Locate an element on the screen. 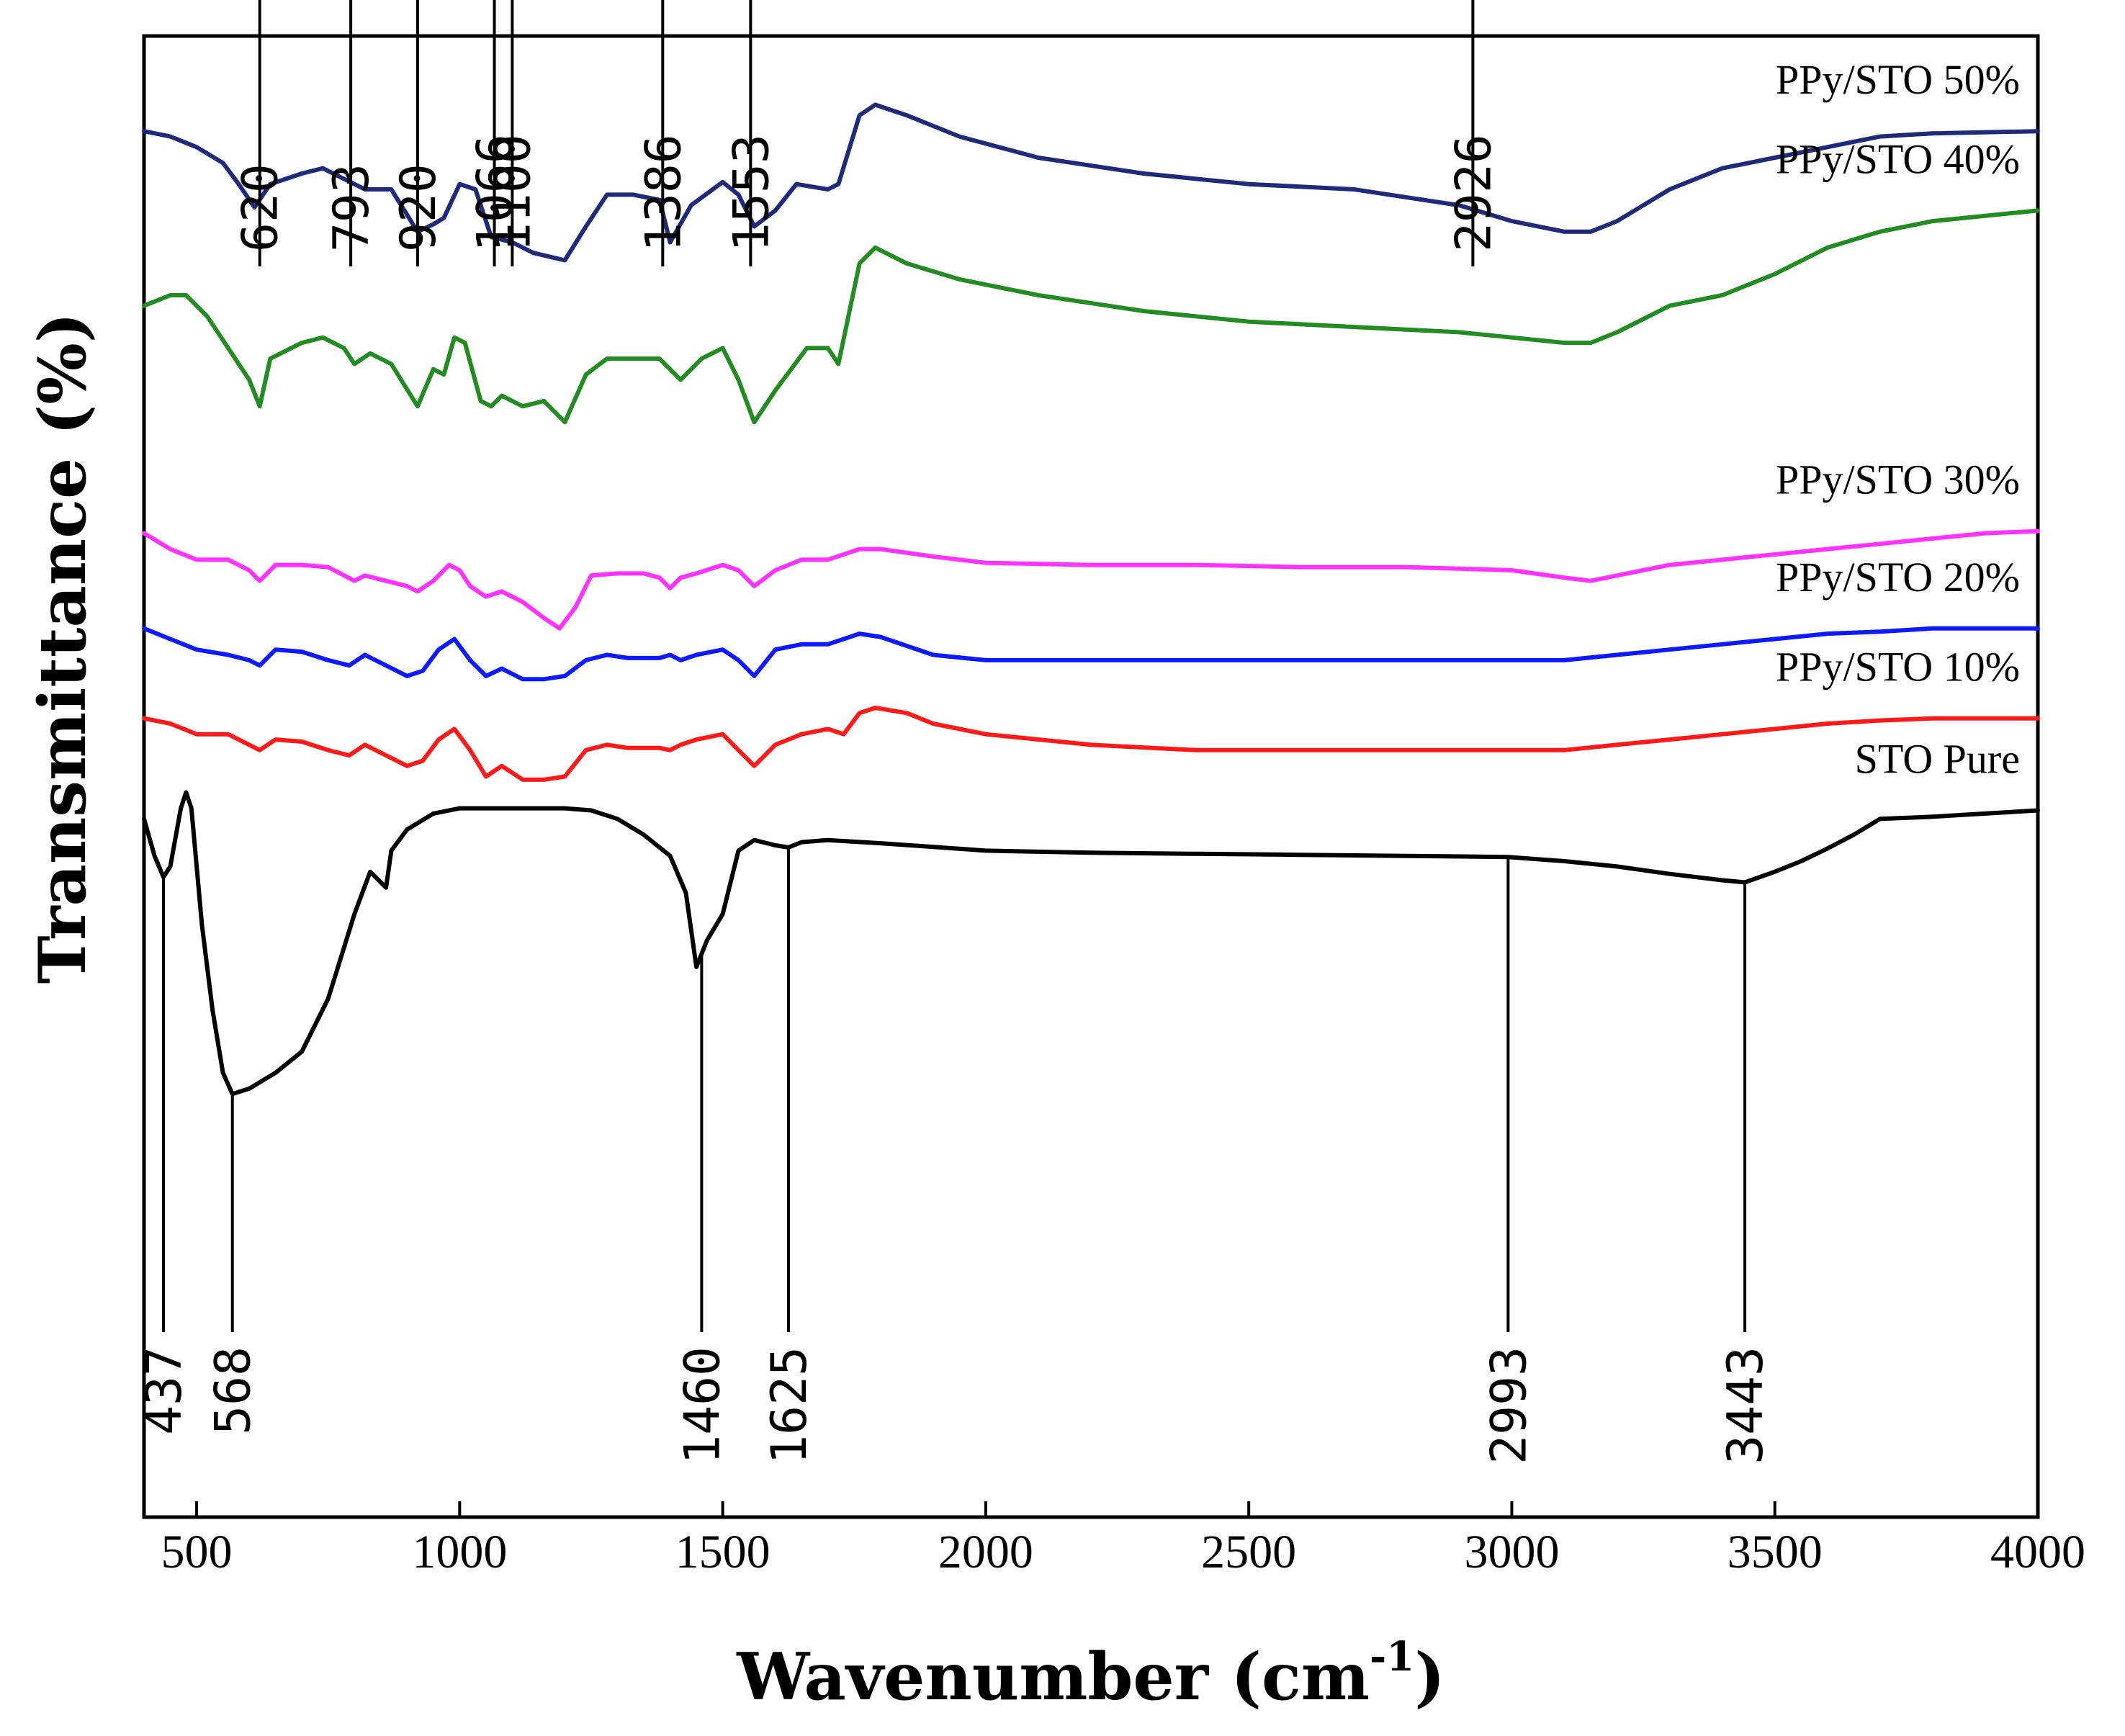  series-label-ppy-sto-20: PPy/STO 20% is located at coordinates (1898, 577).